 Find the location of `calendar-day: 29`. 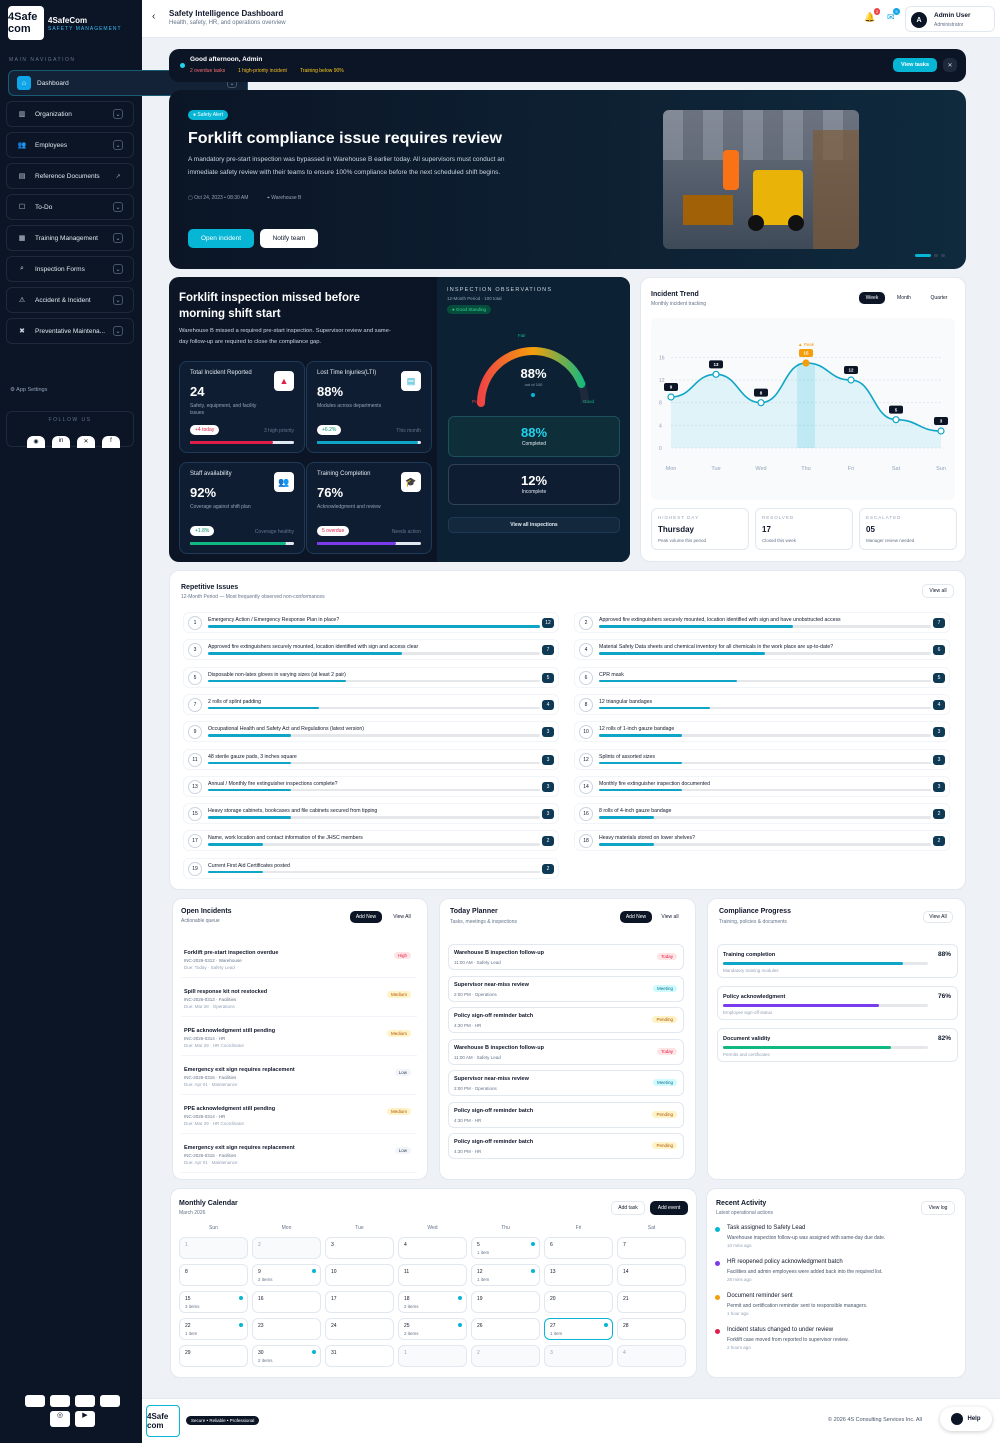

calendar-day: 29 is located at coordinates (213, 1356).